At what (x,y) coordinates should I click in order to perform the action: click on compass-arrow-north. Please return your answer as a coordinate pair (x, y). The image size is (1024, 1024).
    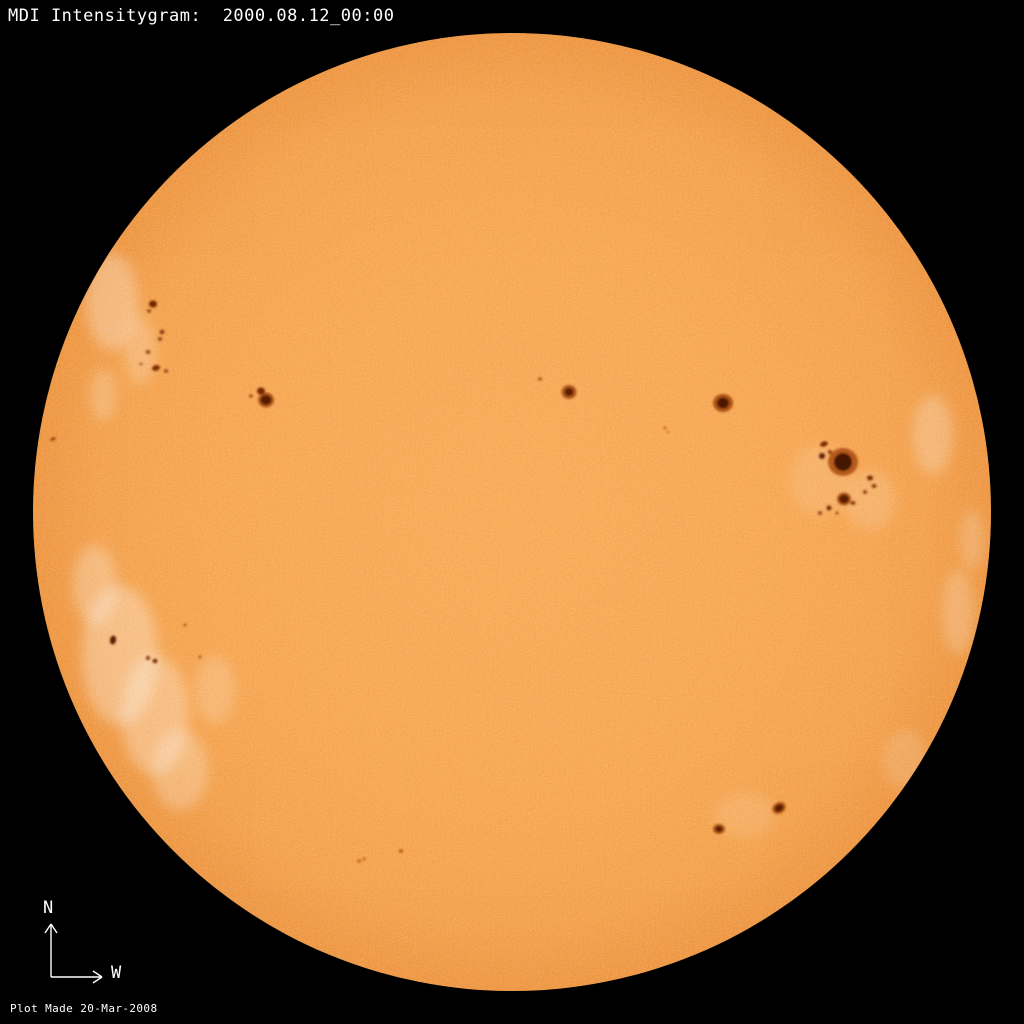
    Looking at the image, I should click on (51, 950).